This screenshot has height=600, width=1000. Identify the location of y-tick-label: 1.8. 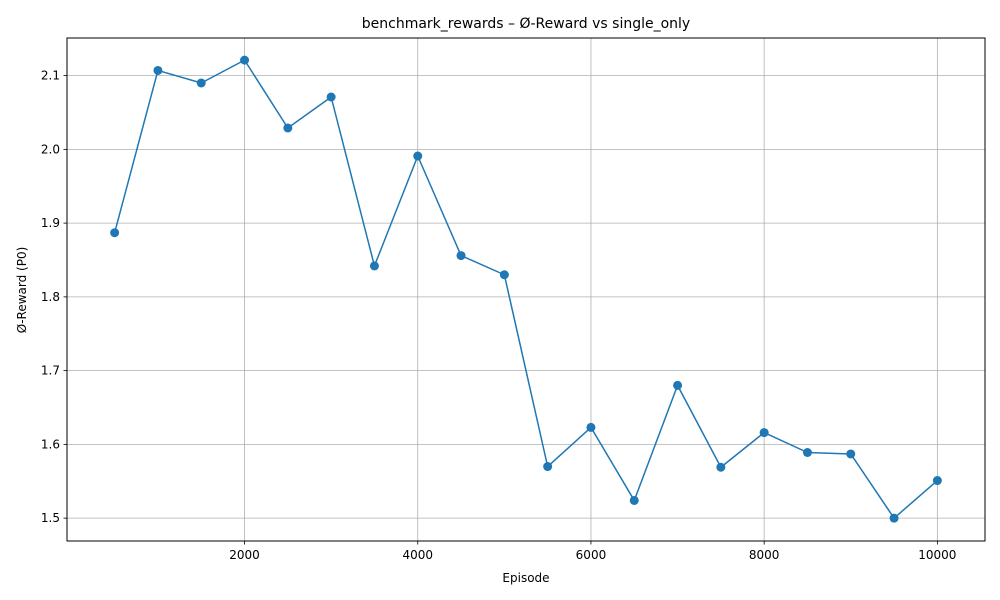
(50, 297).